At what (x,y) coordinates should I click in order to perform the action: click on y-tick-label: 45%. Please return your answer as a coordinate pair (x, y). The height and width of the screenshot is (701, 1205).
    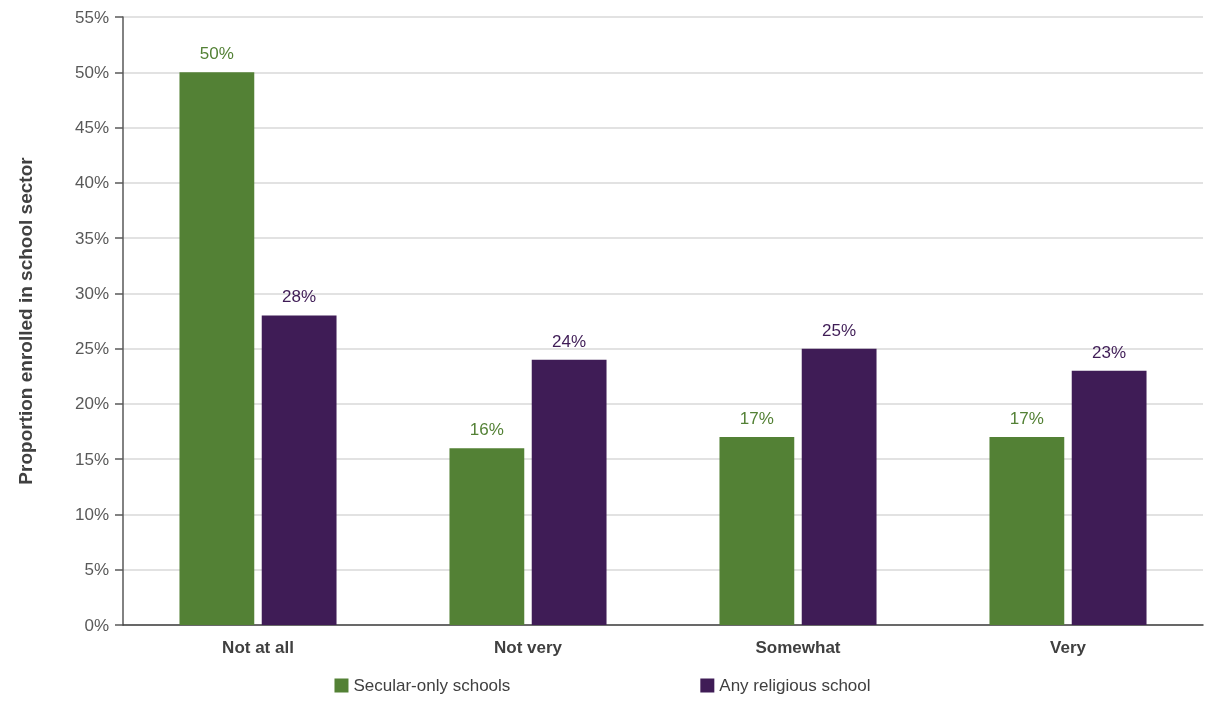
    Looking at the image, I should click on (91, 128).